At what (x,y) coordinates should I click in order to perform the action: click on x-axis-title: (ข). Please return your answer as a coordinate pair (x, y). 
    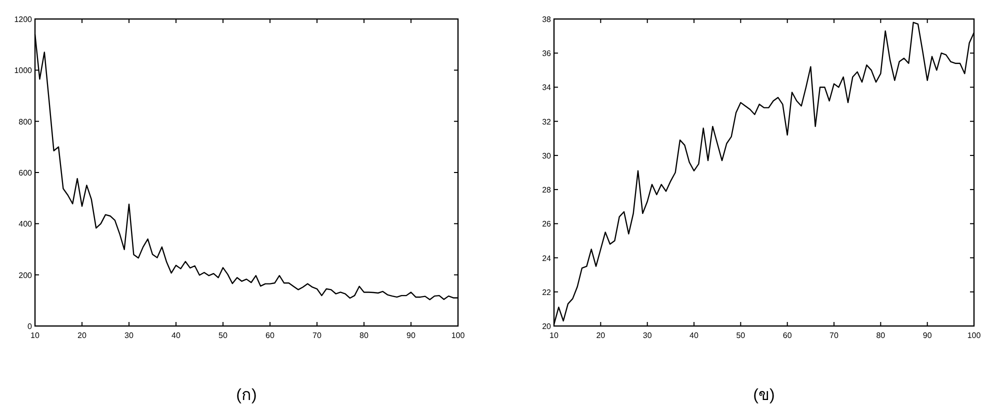
    Looking at the image, I should click on (764, 395).